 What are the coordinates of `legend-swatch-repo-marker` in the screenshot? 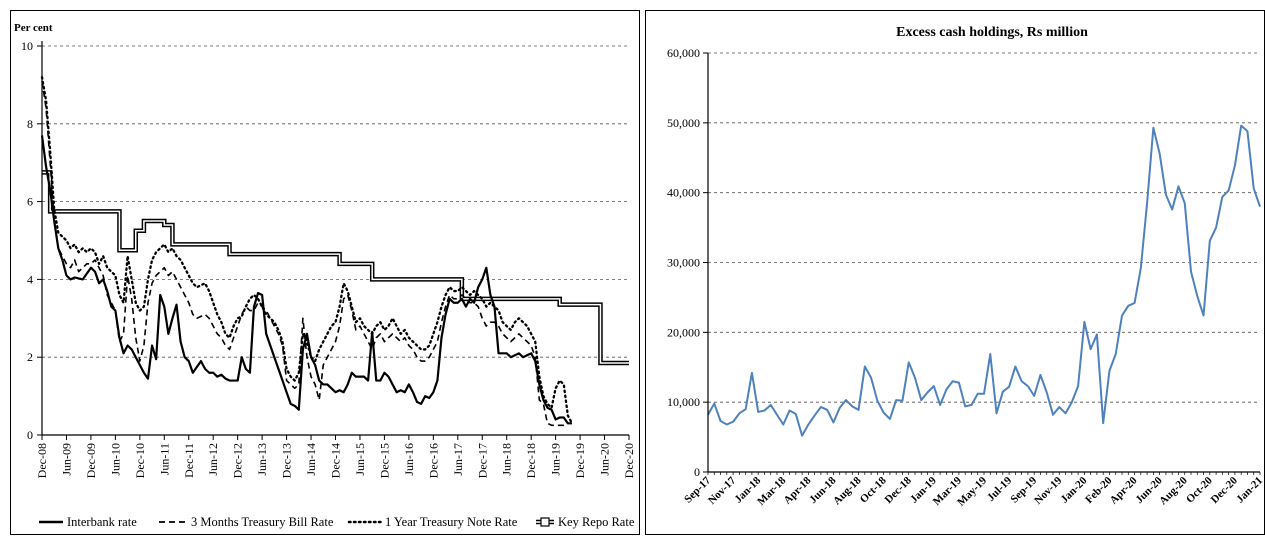 It's located at (545, 522).